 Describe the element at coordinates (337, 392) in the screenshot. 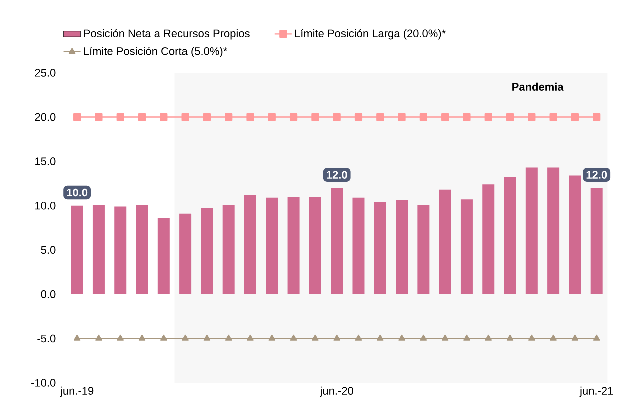

I see `x-tick-label: jun.-20` at that location.